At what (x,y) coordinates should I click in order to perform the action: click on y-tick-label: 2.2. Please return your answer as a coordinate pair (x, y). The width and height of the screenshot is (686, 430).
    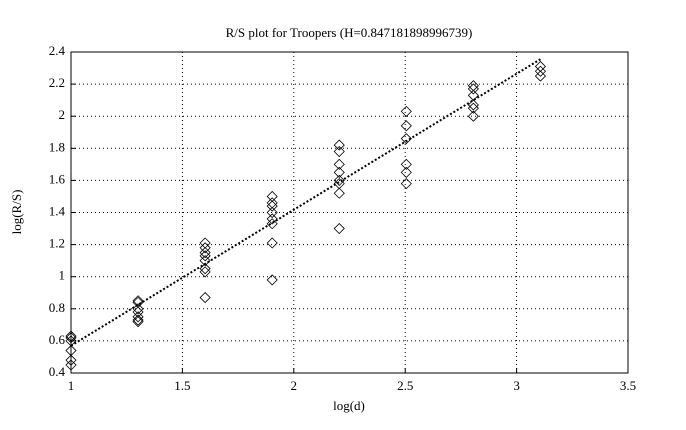
    Looking at the image, I should click on (57, 82).